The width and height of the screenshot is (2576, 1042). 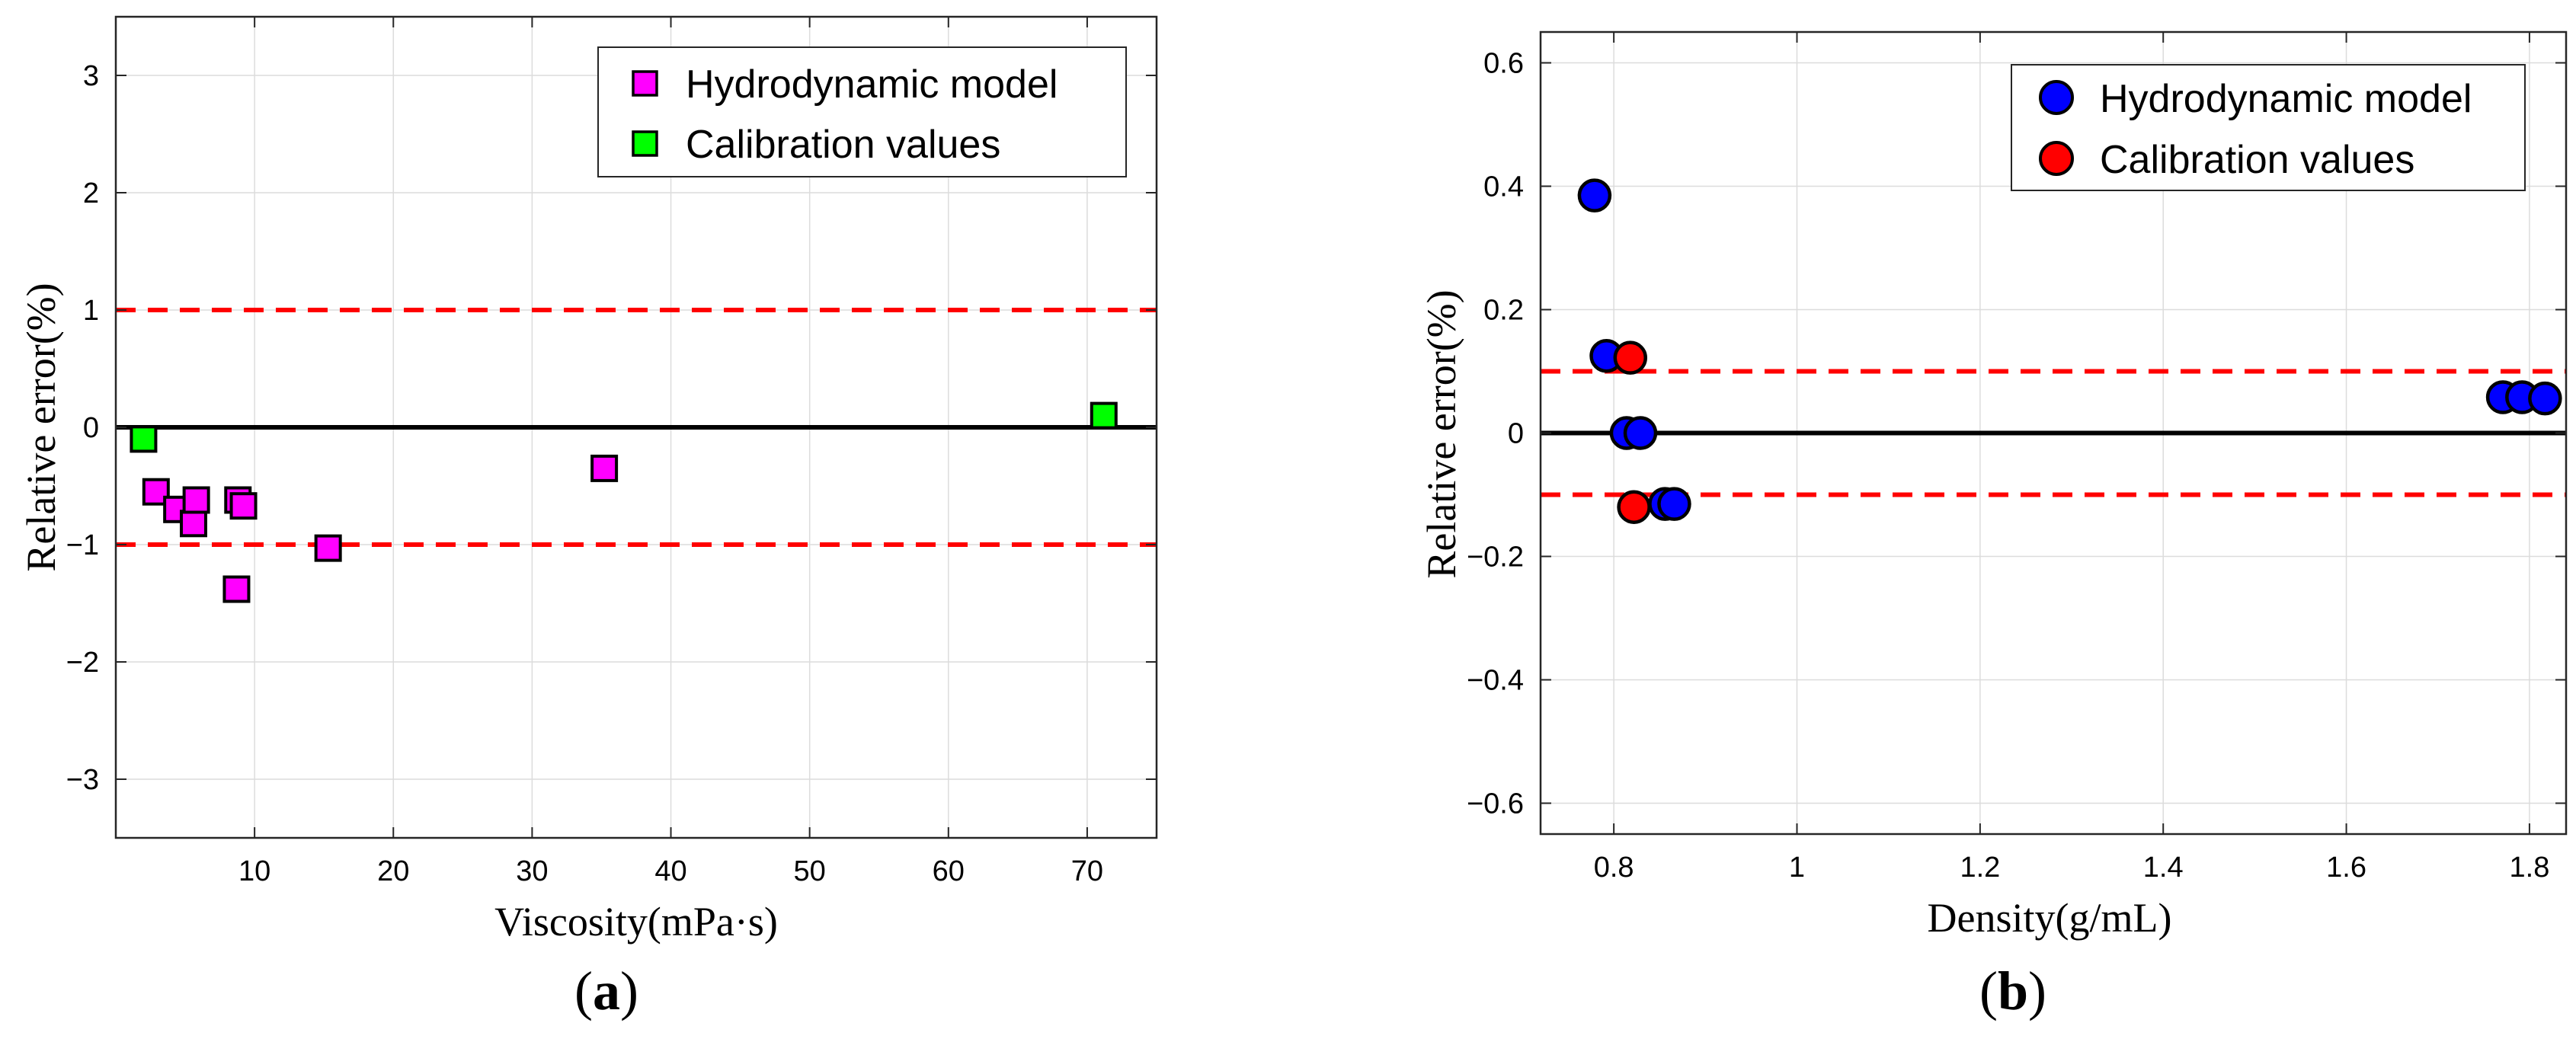 What do you see at coordinates (2056, 97) in the screenshot?
I see `panel-b-legend-marker-hydrodynamic` at bounding box center [2056, 97].